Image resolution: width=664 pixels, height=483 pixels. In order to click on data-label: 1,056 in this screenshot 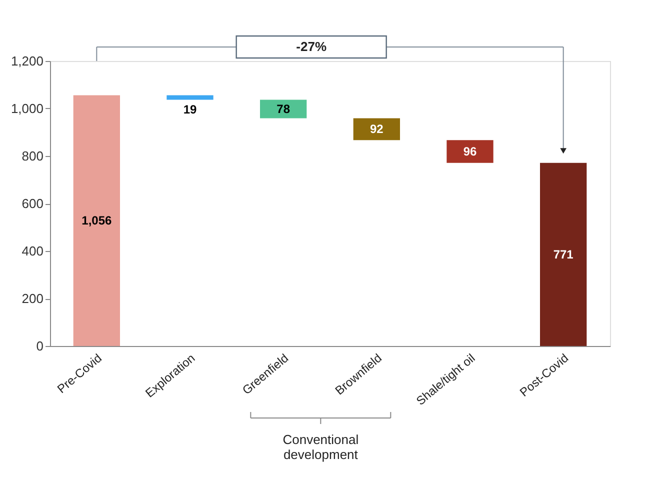, I will do `click(97, 221)`.